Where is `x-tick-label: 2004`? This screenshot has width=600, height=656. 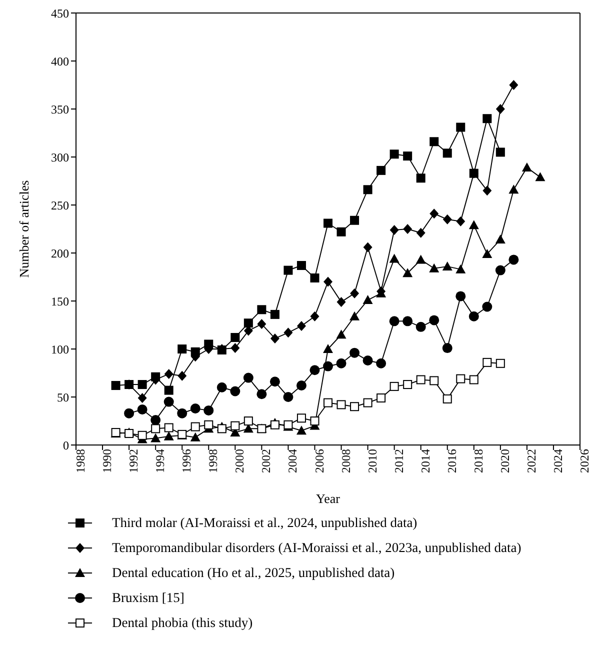
x-tick-label: 2004 is located at coordinates (293, 461).